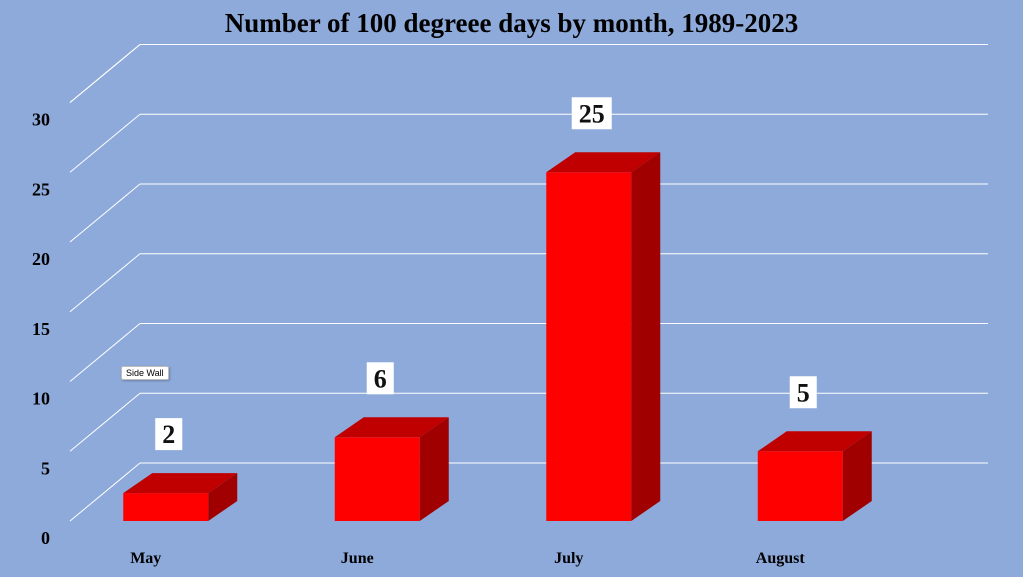  I want to click on data-label: 2, so click(168, 434).